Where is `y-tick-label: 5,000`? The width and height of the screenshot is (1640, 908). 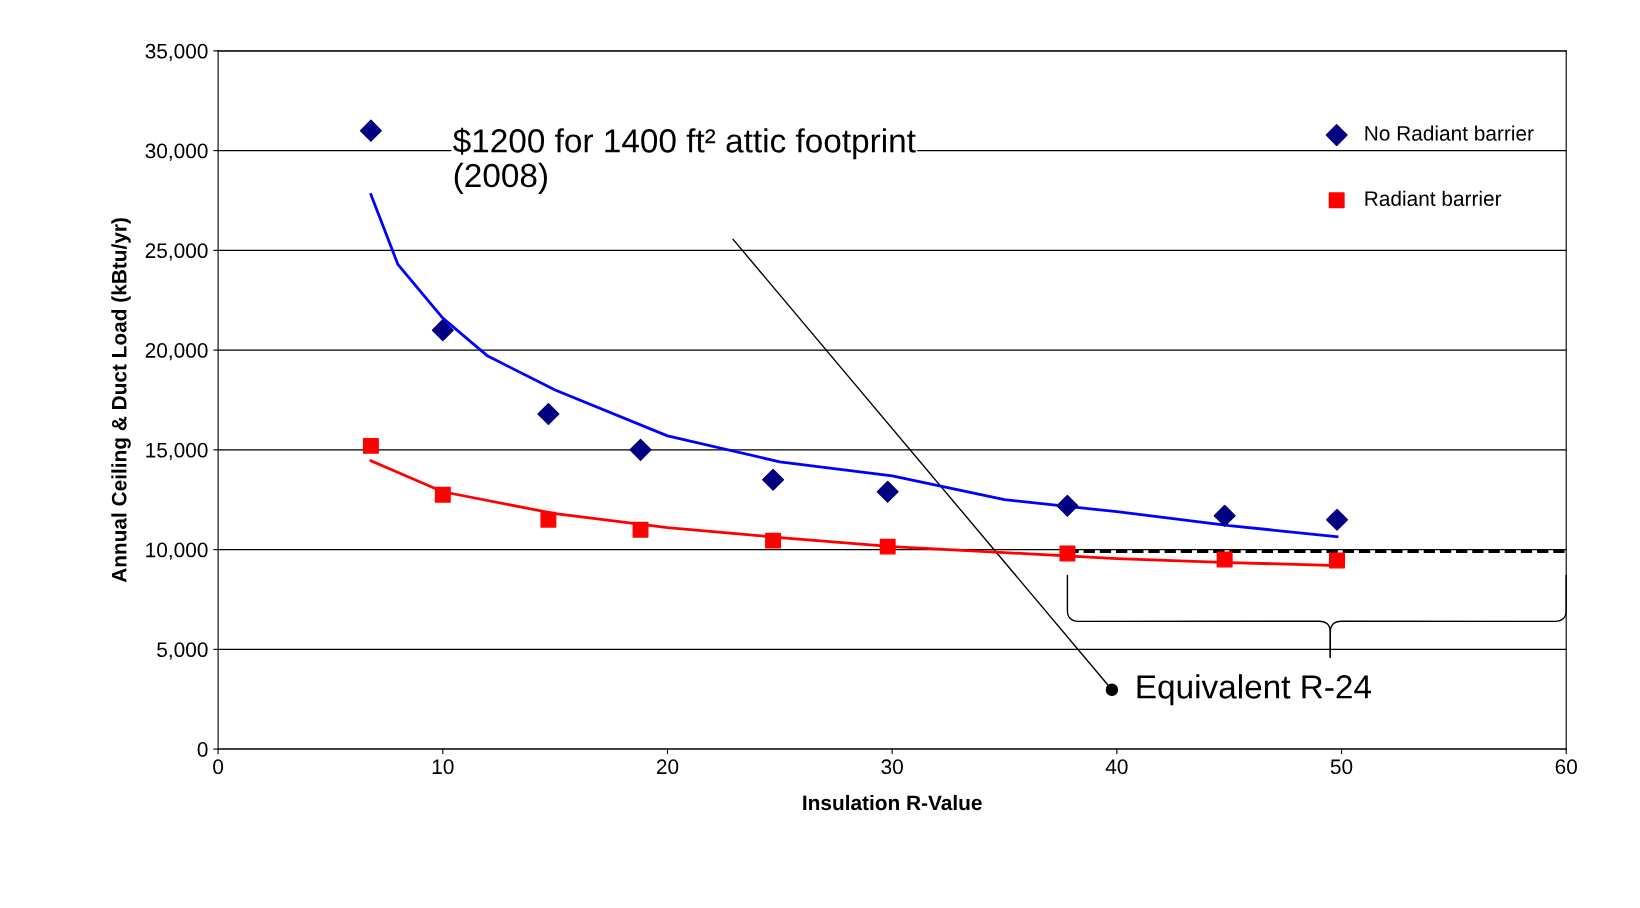
y-tick-label: 5,000 is located at coordinates (182, 651).